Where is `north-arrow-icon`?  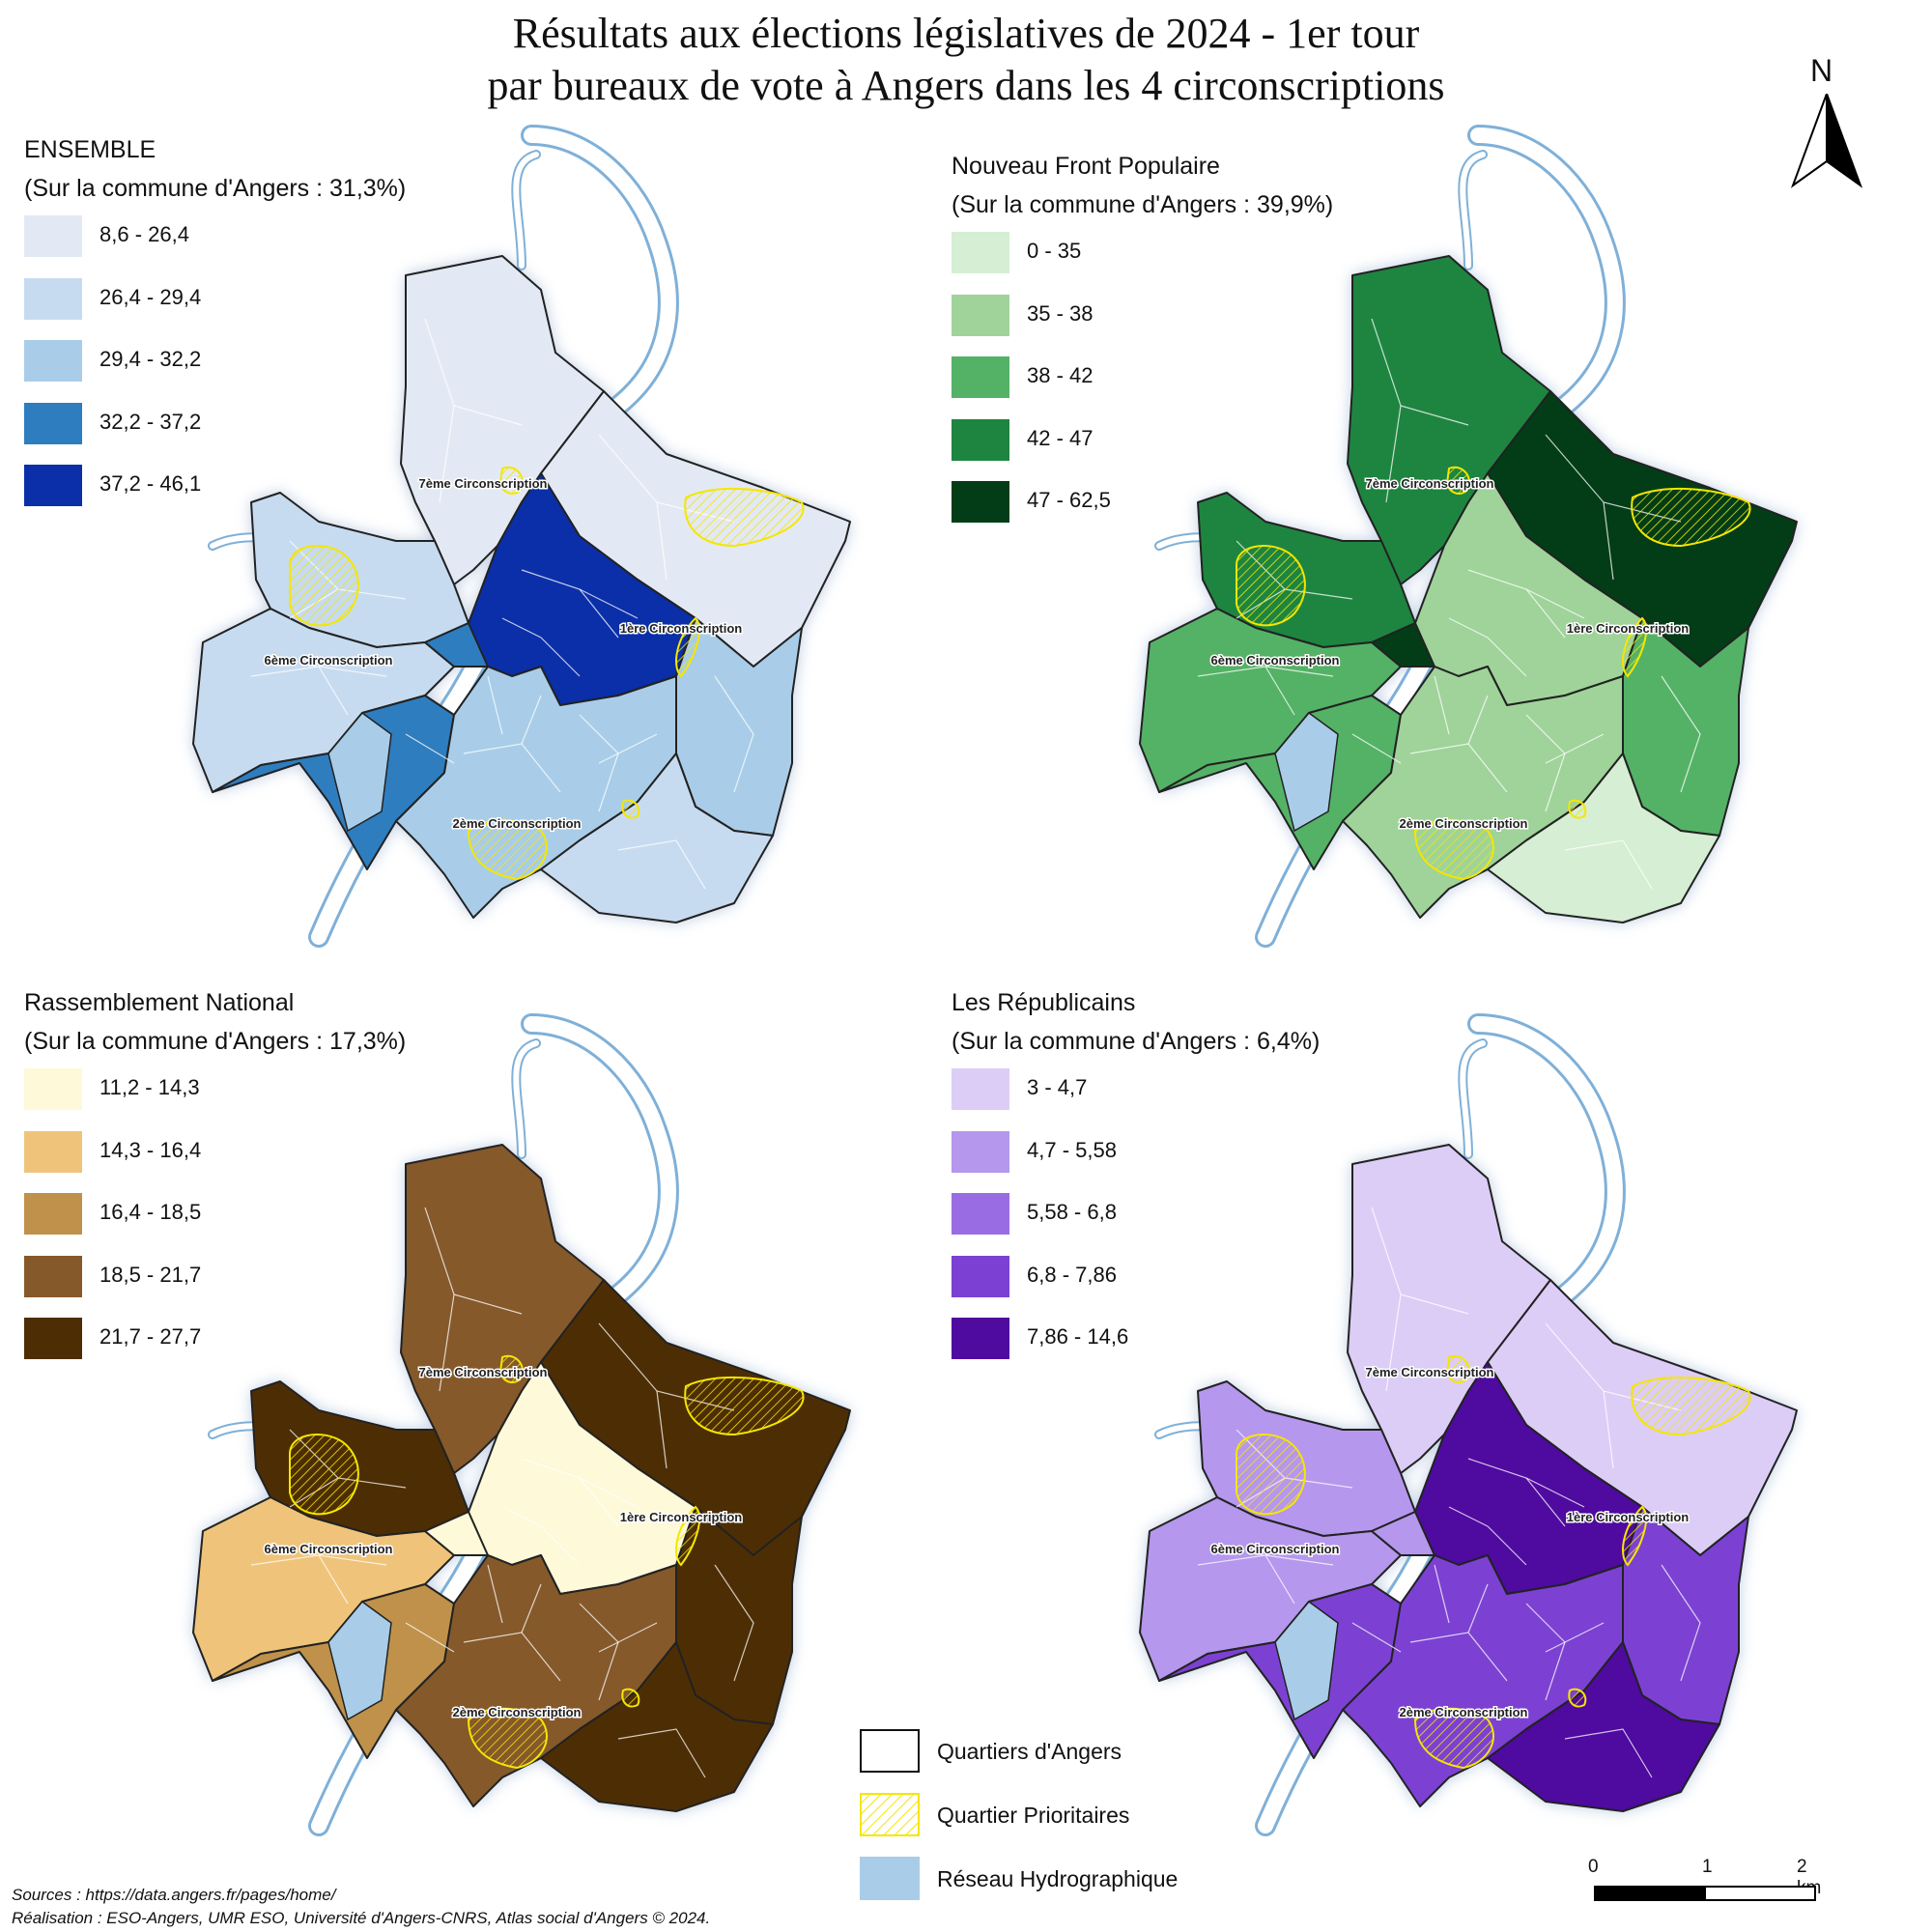 north-arrow-icon is located at coordinates (1826, 141).